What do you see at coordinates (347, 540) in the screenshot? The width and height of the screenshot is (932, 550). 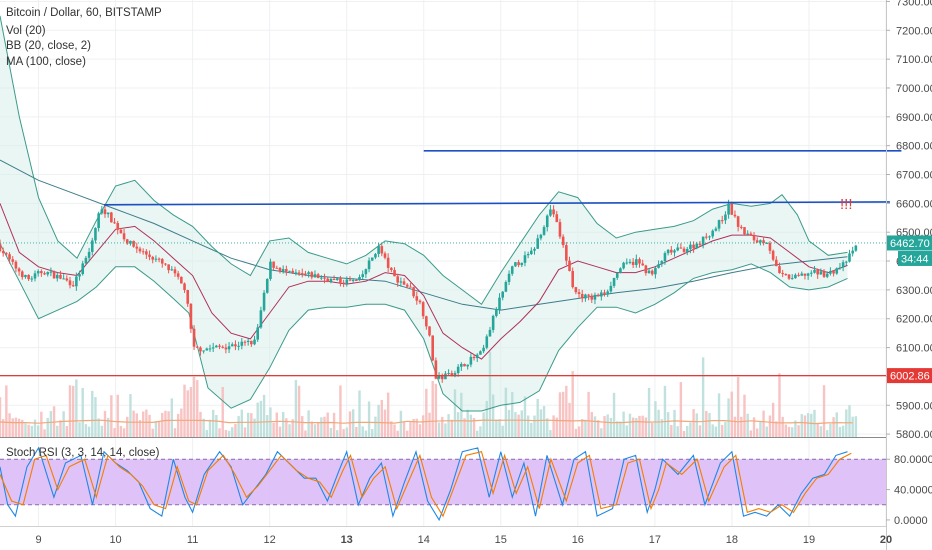 I see `x-tick-label: 13` at bounding box center [347, 540].